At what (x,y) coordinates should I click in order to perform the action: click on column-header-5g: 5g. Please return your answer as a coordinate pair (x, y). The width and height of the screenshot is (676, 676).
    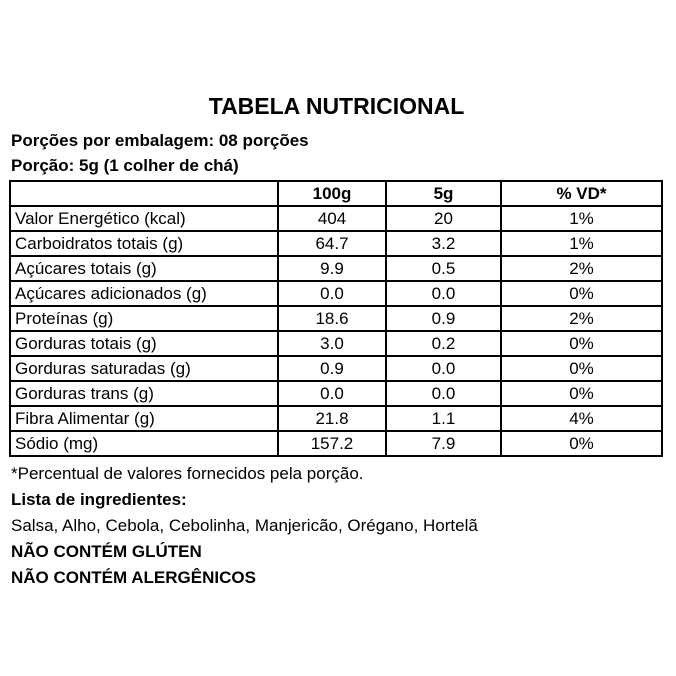
    Looking at the image, I should click on (443, 193).